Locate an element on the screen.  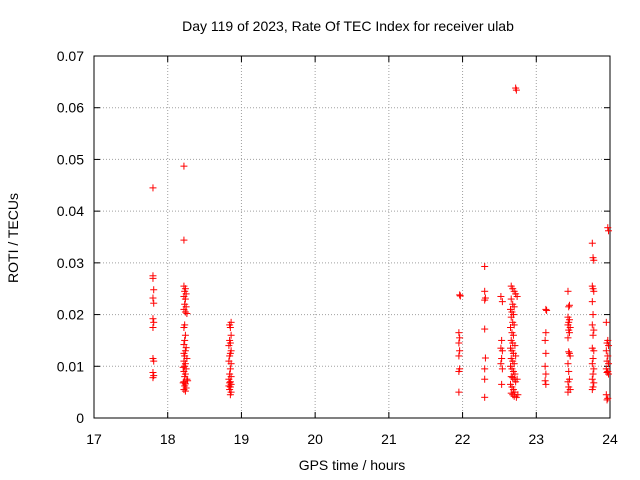
y-tick-label: 0.05 is located at coordinates (70, 159).